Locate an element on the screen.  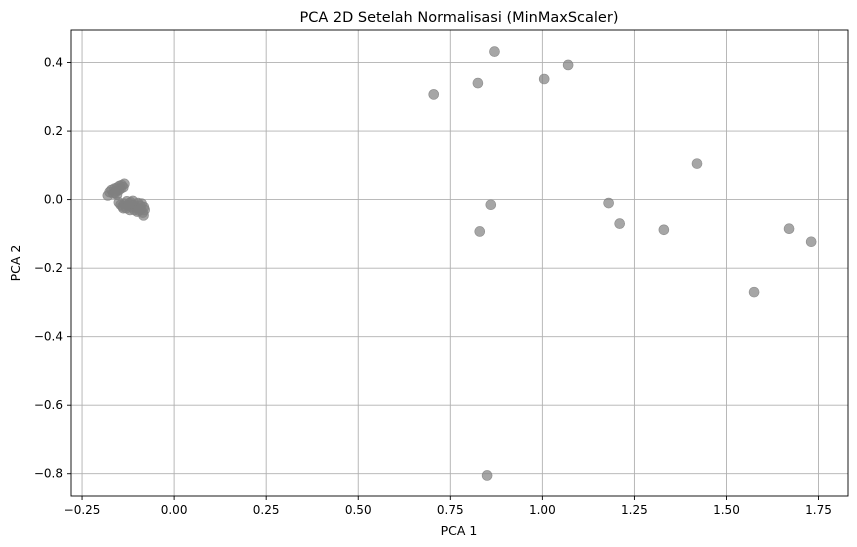
y-tick-label: −0.4 is located at coordinates (48, 337).